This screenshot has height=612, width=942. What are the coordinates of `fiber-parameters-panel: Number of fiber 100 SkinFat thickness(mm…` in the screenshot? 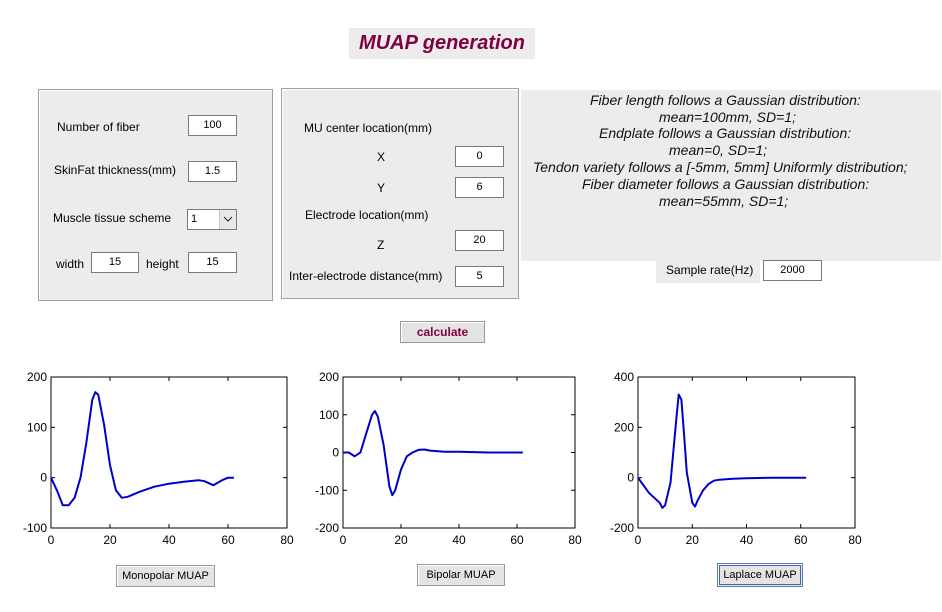 It's located at (155, 195).